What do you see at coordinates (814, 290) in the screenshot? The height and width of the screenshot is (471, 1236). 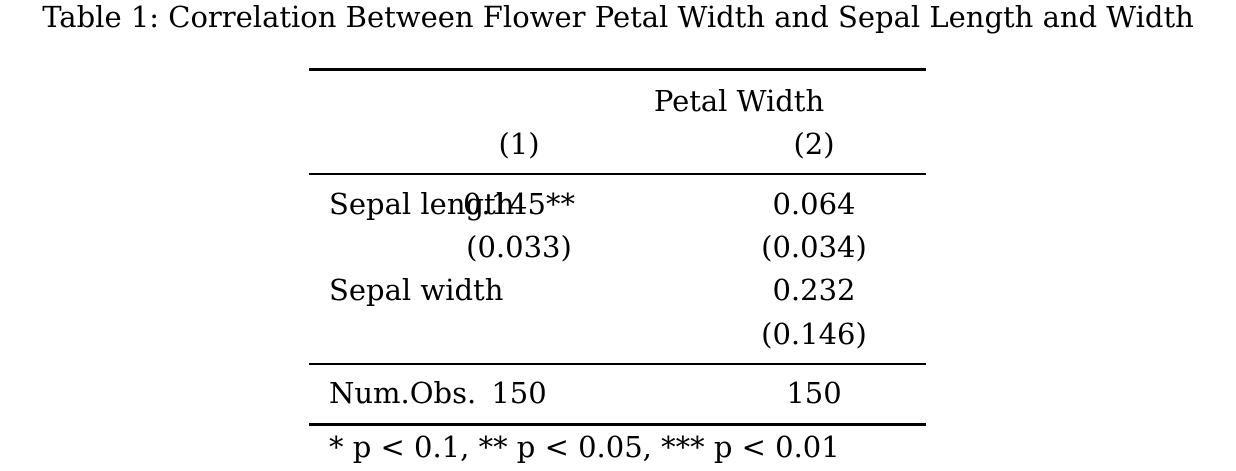 I see `cell-sepal-width-2: 0.232` at bounding box center [814, 290].